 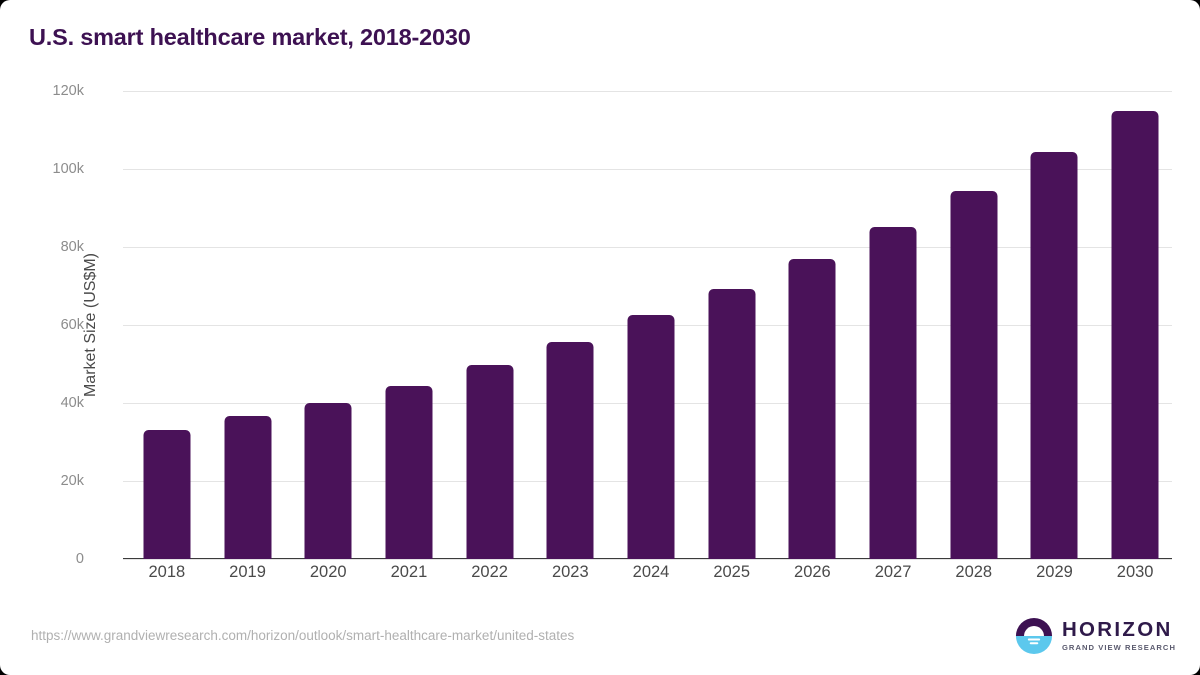 I want to click on x-tick-label: 2019, so click(x=247, y=572).